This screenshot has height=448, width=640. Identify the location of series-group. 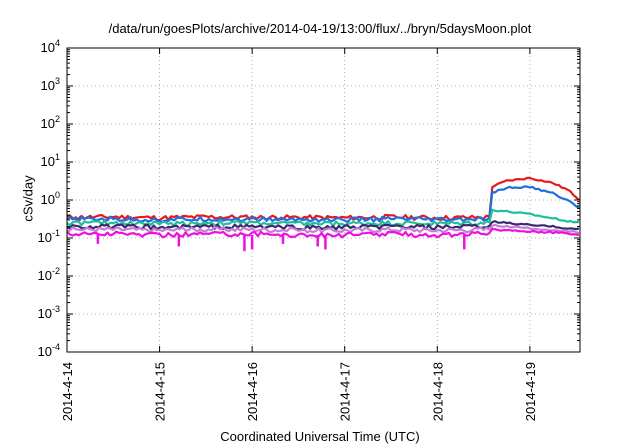
(323, 214).